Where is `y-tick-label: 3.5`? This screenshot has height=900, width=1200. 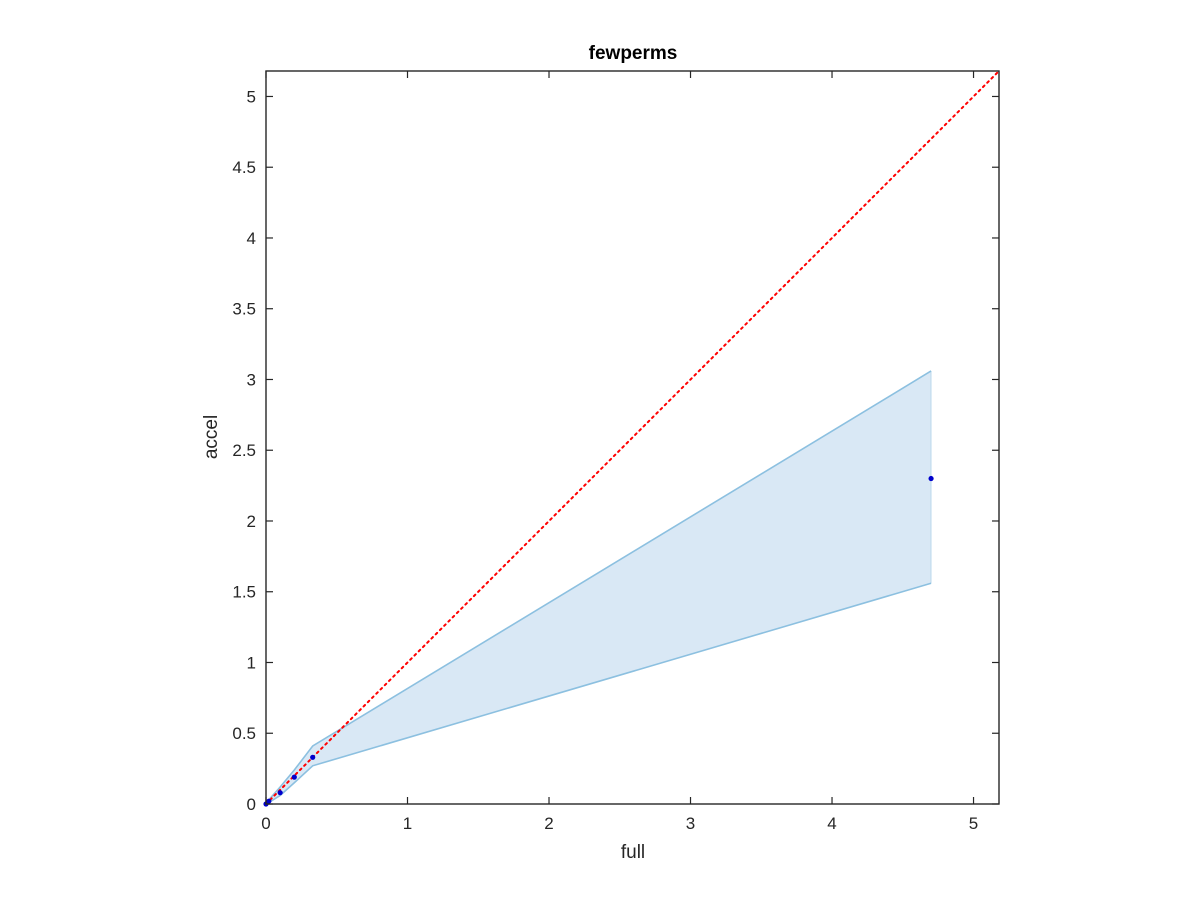 y-tick-label: 3.5 is located at coordinates (244, 309).